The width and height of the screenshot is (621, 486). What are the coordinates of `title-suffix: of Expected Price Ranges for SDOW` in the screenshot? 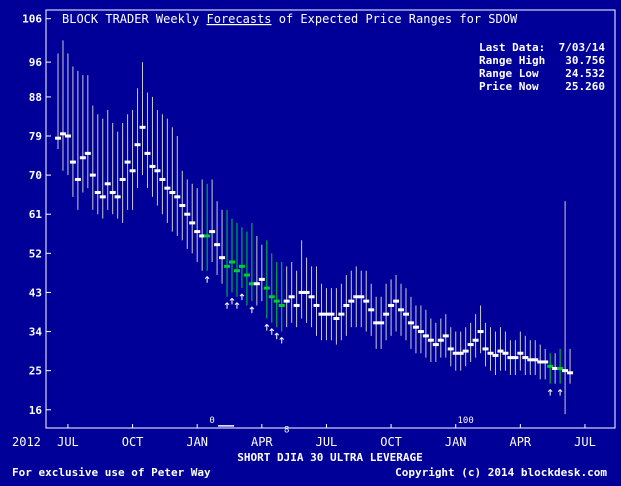 It's located at (395, 19).